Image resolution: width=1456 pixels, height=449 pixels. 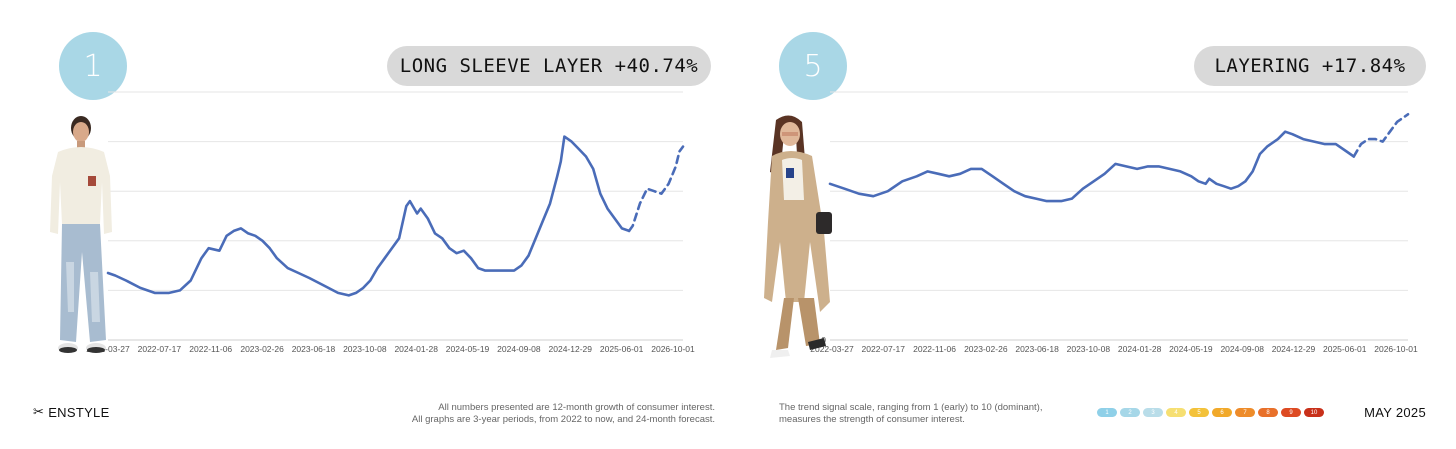 What do you see at coordinates (39, 412) in the screenshot?
I see `scissors-icon: ✂` at bounding box center [39, 412].